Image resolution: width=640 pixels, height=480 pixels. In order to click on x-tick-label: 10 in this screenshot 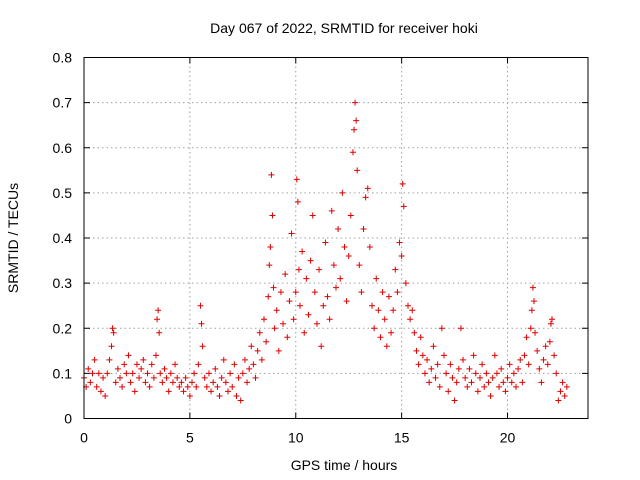, I will do `click(296, 438)`.